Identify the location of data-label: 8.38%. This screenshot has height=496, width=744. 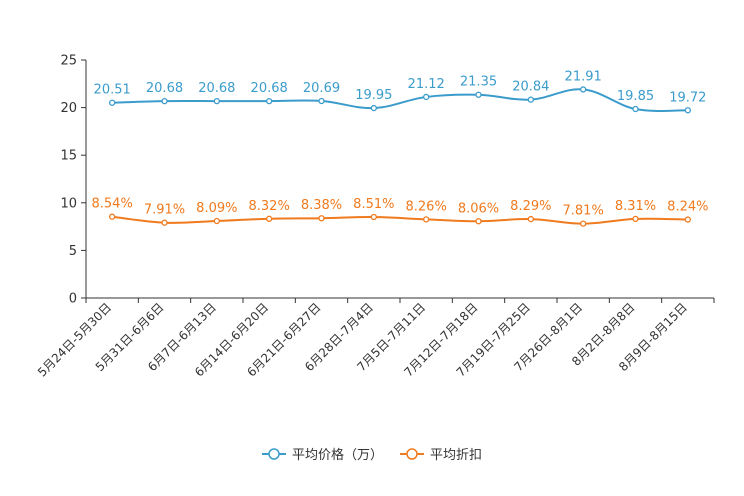
(321, 205).